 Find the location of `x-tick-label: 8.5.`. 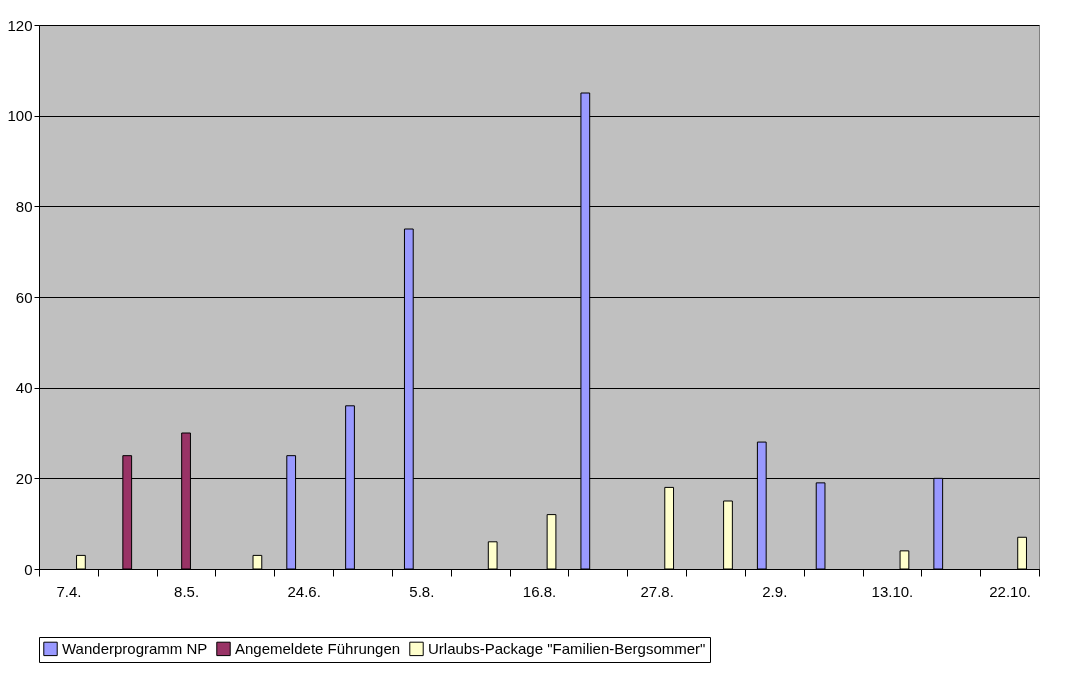

x-tick-label: 8.5. is located at coordinates (187, 591).